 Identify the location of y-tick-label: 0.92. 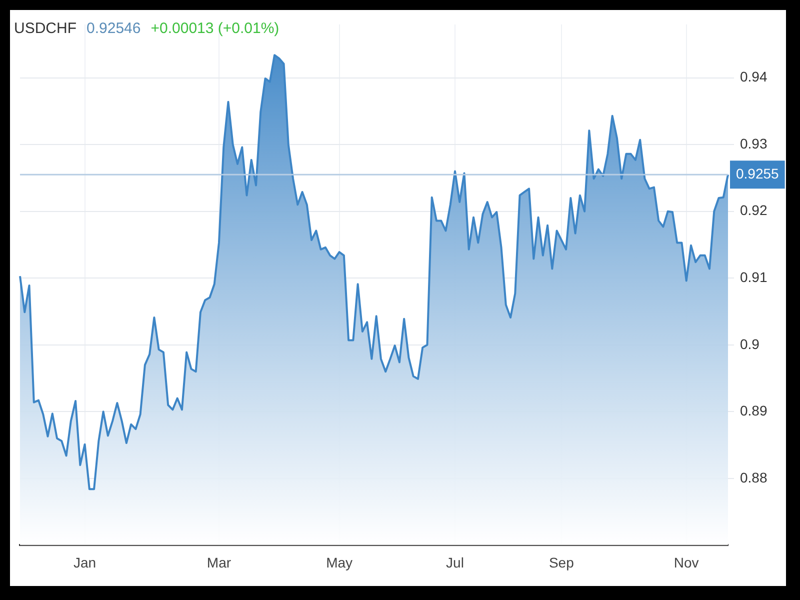
(754, 210).